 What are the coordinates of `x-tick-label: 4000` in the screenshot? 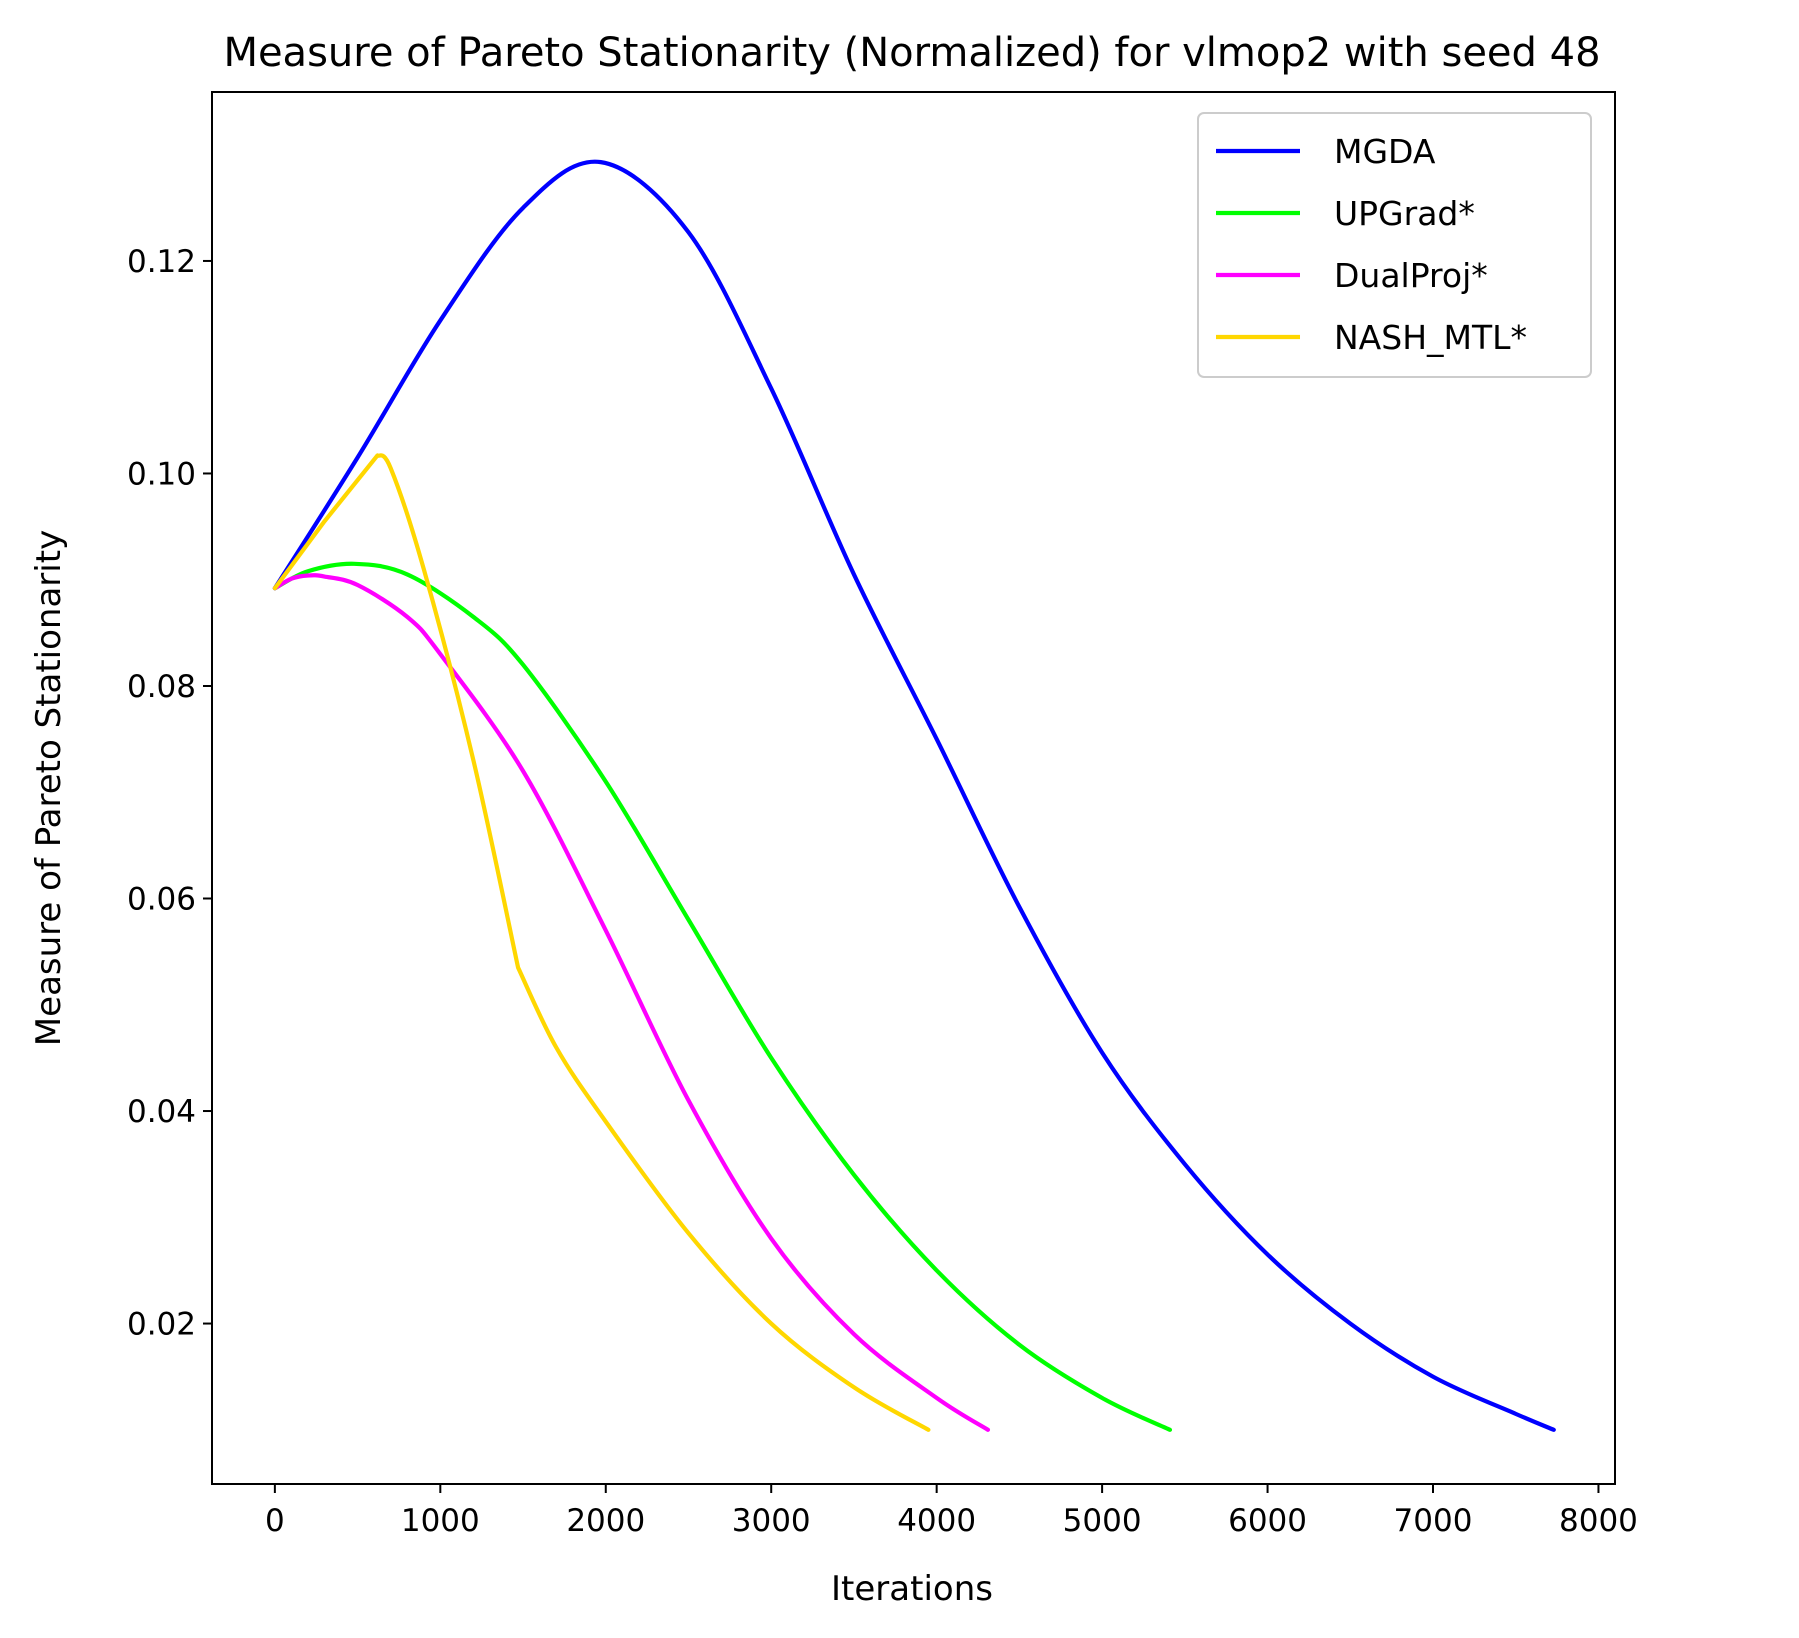 It's located at (936, 1521).